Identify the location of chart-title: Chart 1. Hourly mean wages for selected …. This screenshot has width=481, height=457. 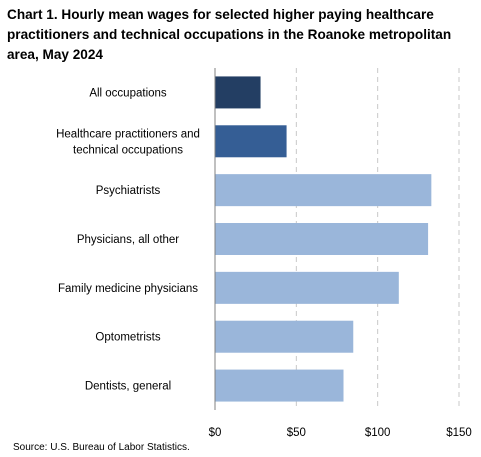
(229, 34).